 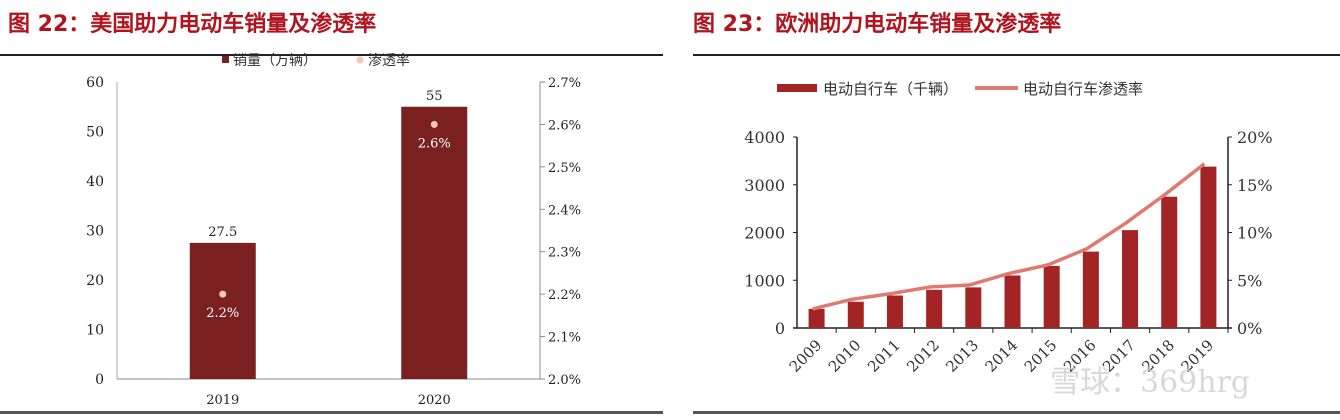 I want to click on y-tick-label: 20, so click(x=95, y=281).